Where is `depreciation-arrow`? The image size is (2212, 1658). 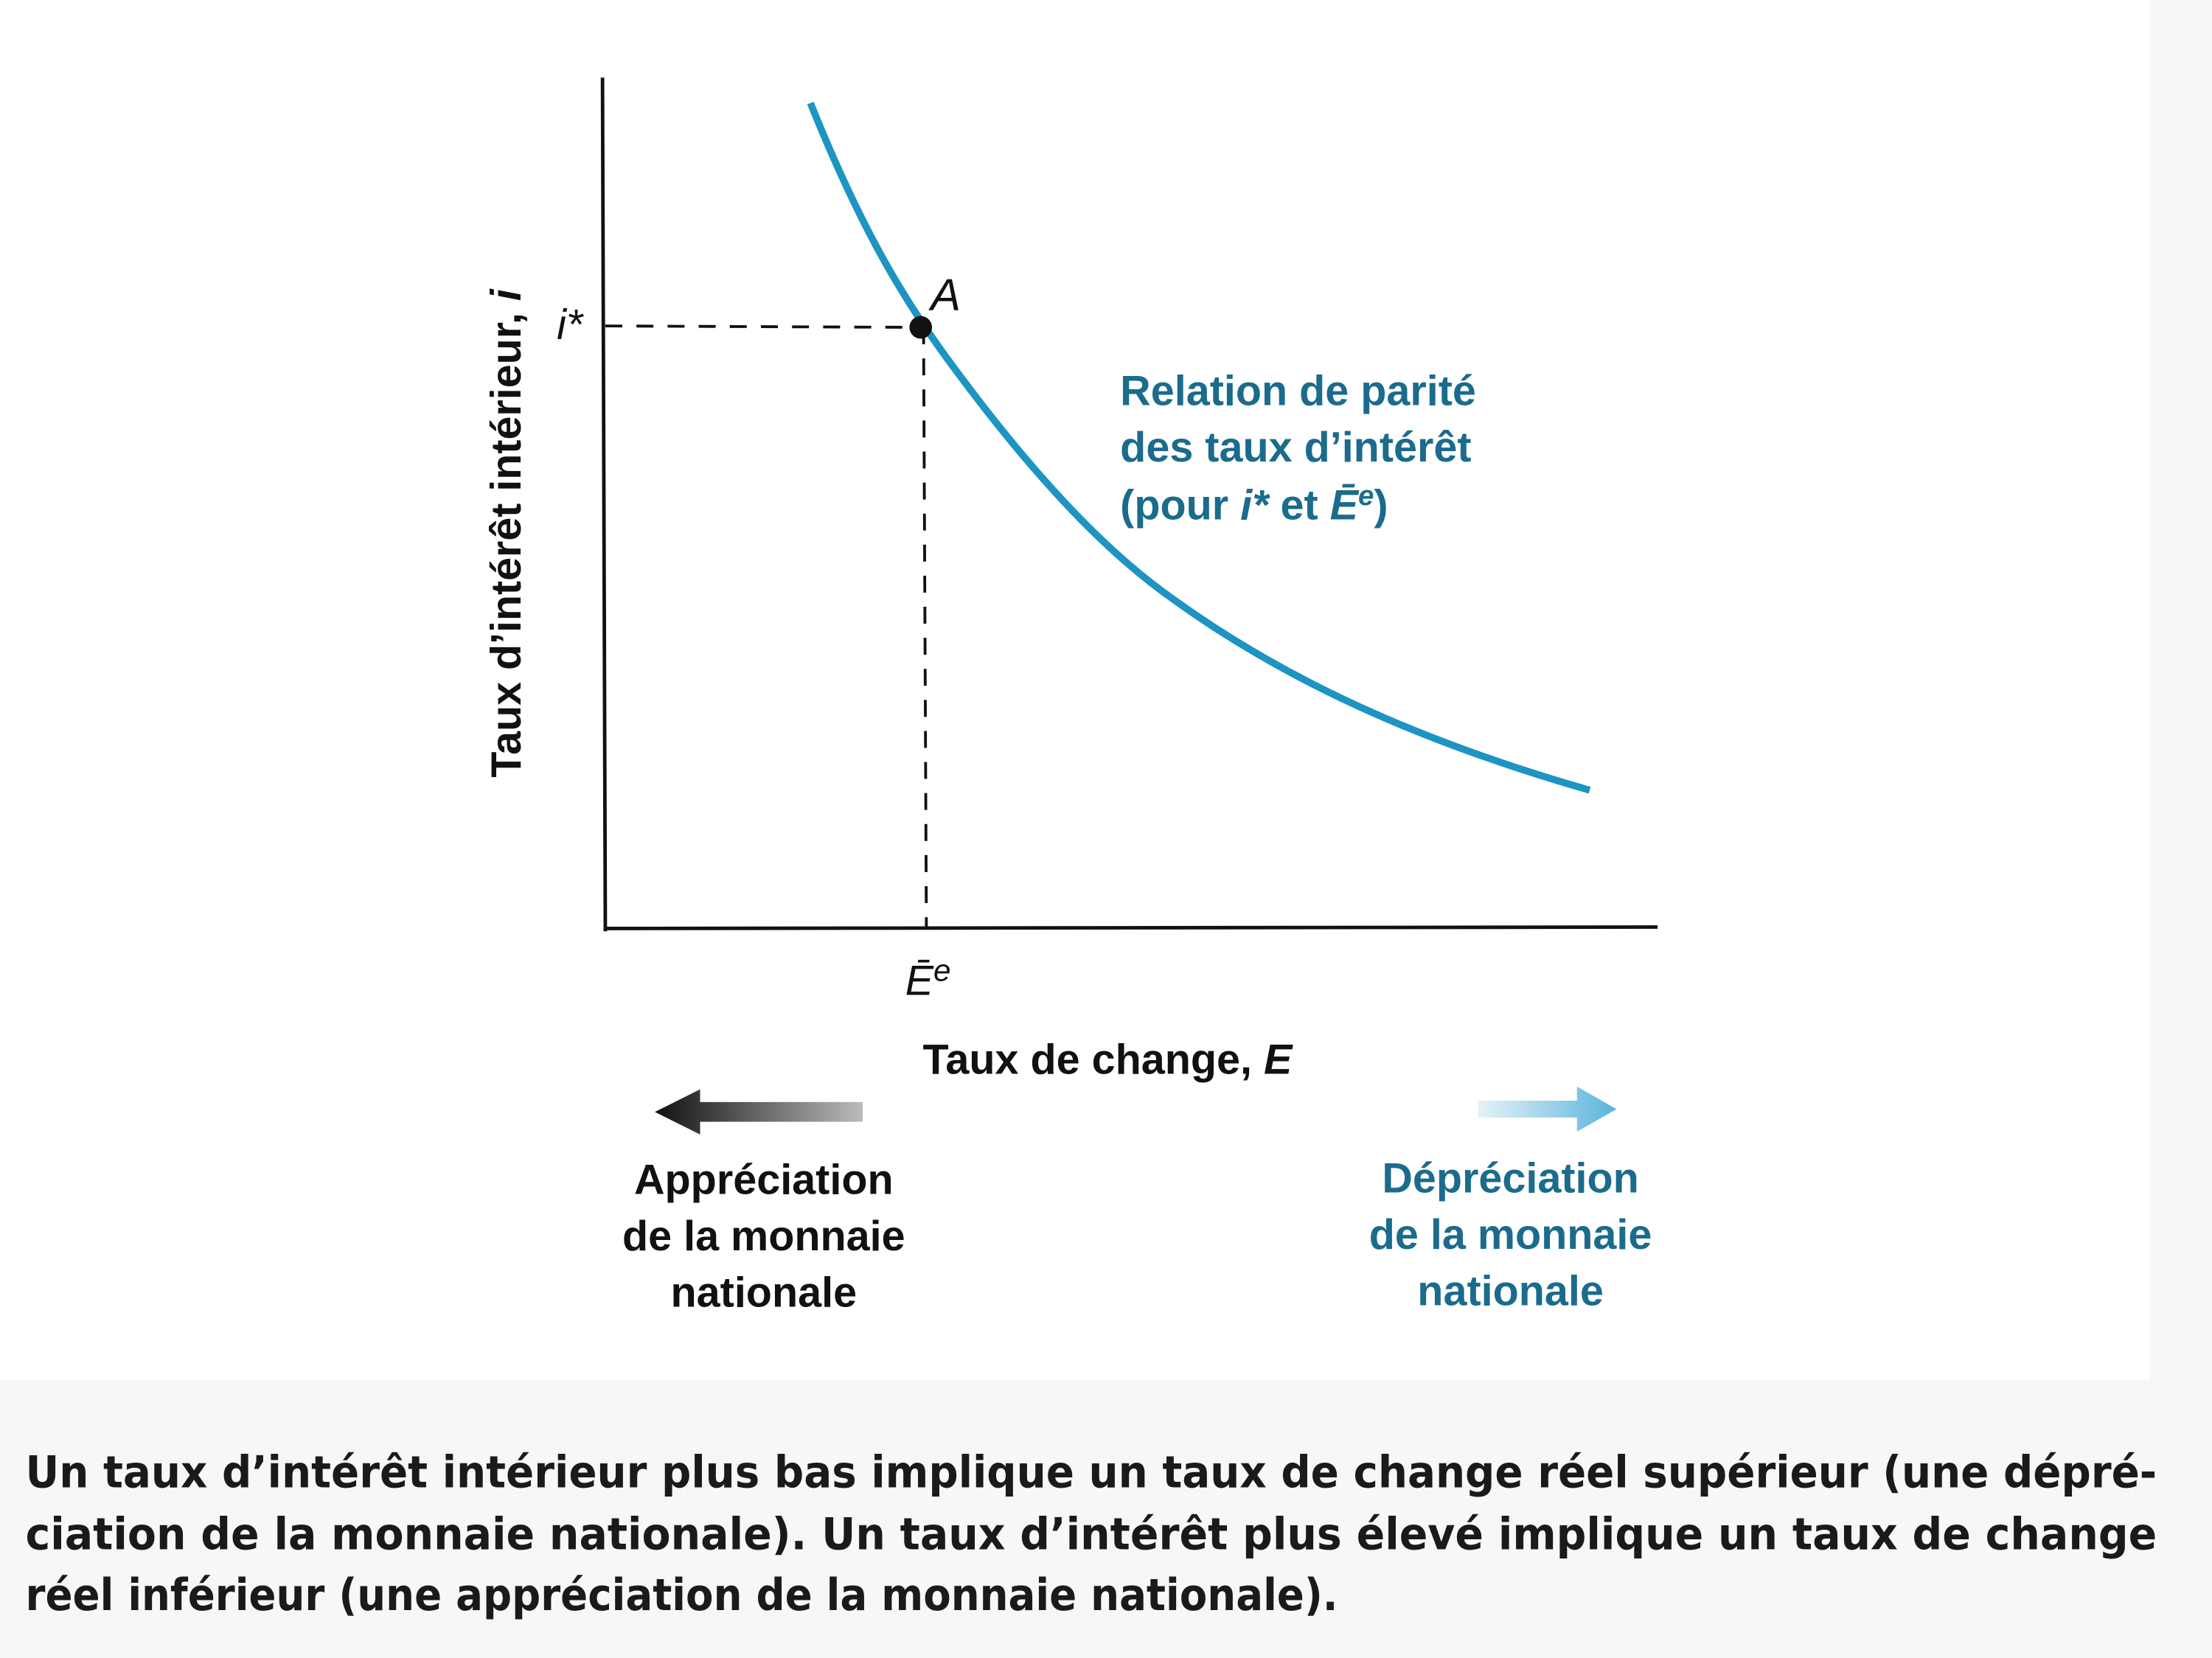
depreciation-arrow is located at coordinates (1547, 1109).